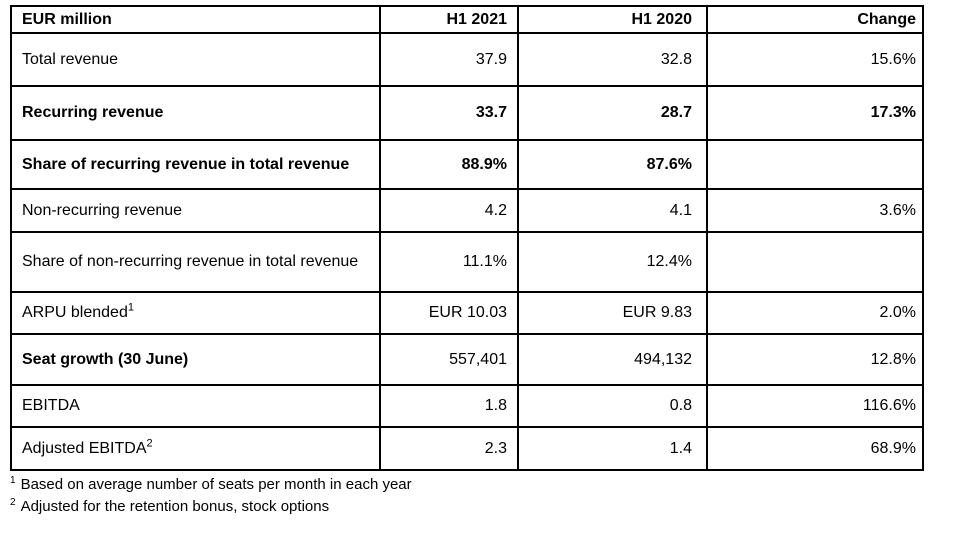 This screenshot has width=963, height=538. Describe the element at coordinates (612, 113) in the screenshot. I see `value-h1-2020: 28.7` at that location.